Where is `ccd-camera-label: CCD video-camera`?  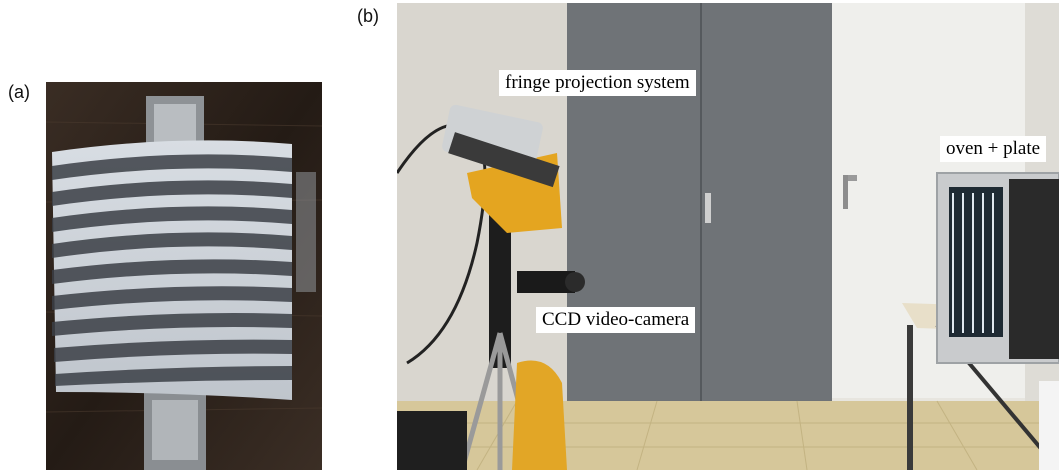
ccd-camera-label: CCD video-camera is located at coordinates (616, 320).